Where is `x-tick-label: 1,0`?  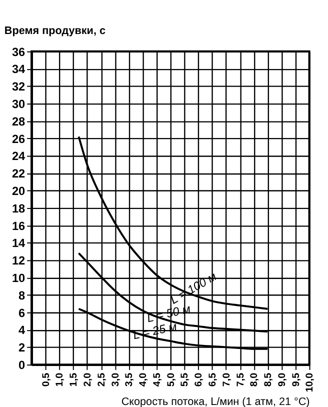 x-tick-label: 1,0 is located at coordinates (60, 379).